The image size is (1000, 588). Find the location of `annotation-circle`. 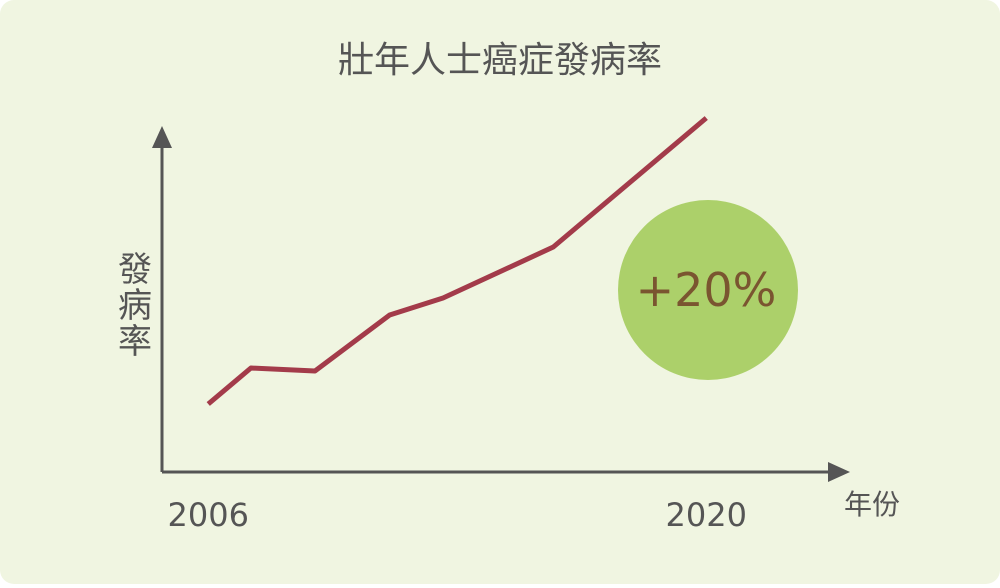

annotation-circle is located at coordinates (708, 290).